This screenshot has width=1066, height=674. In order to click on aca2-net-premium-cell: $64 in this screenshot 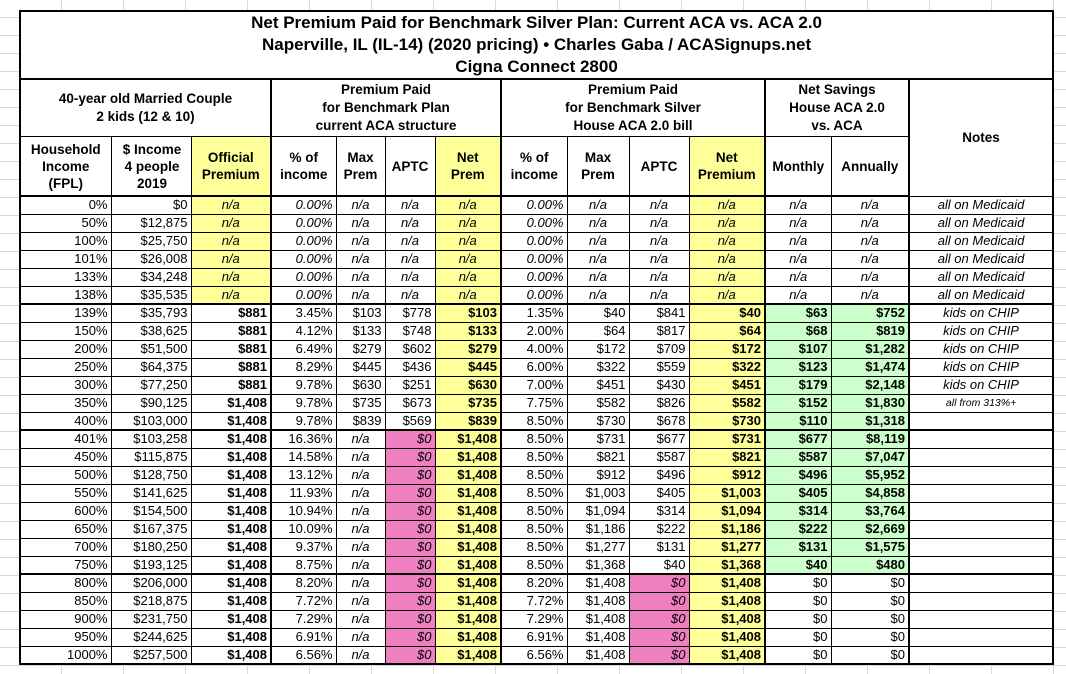, I will do `click(727, 331)`.